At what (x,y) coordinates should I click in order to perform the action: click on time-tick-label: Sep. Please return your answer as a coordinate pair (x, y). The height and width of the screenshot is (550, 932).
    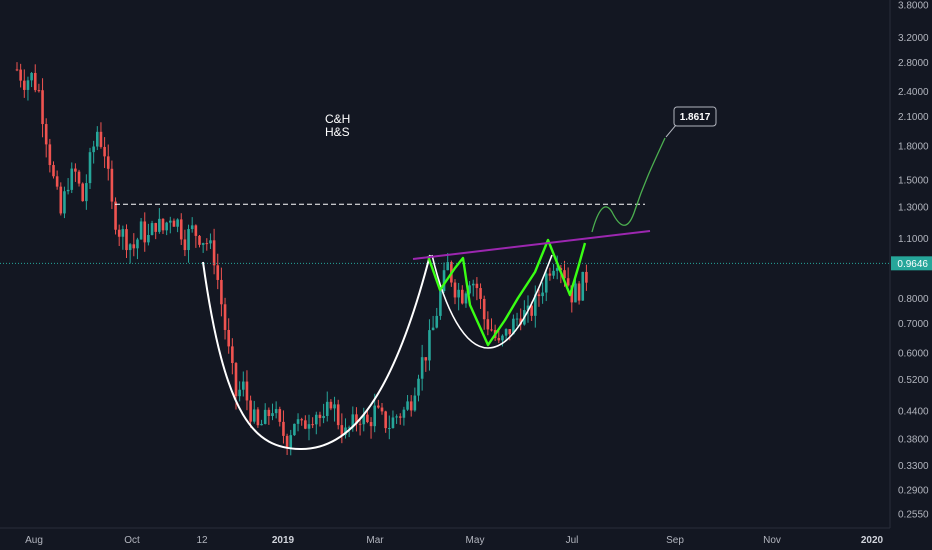
    Looking at the image, I should click on (675, 540).